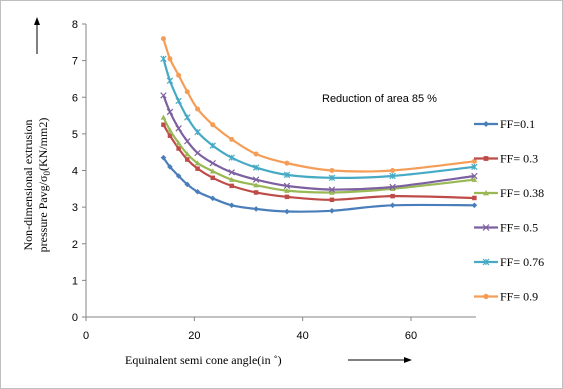 The width and height of the screenshot is (563, 389). Describe the element at coordinates (75, 98) in the screenshot. I see `y-tick-label: 6` at that location.